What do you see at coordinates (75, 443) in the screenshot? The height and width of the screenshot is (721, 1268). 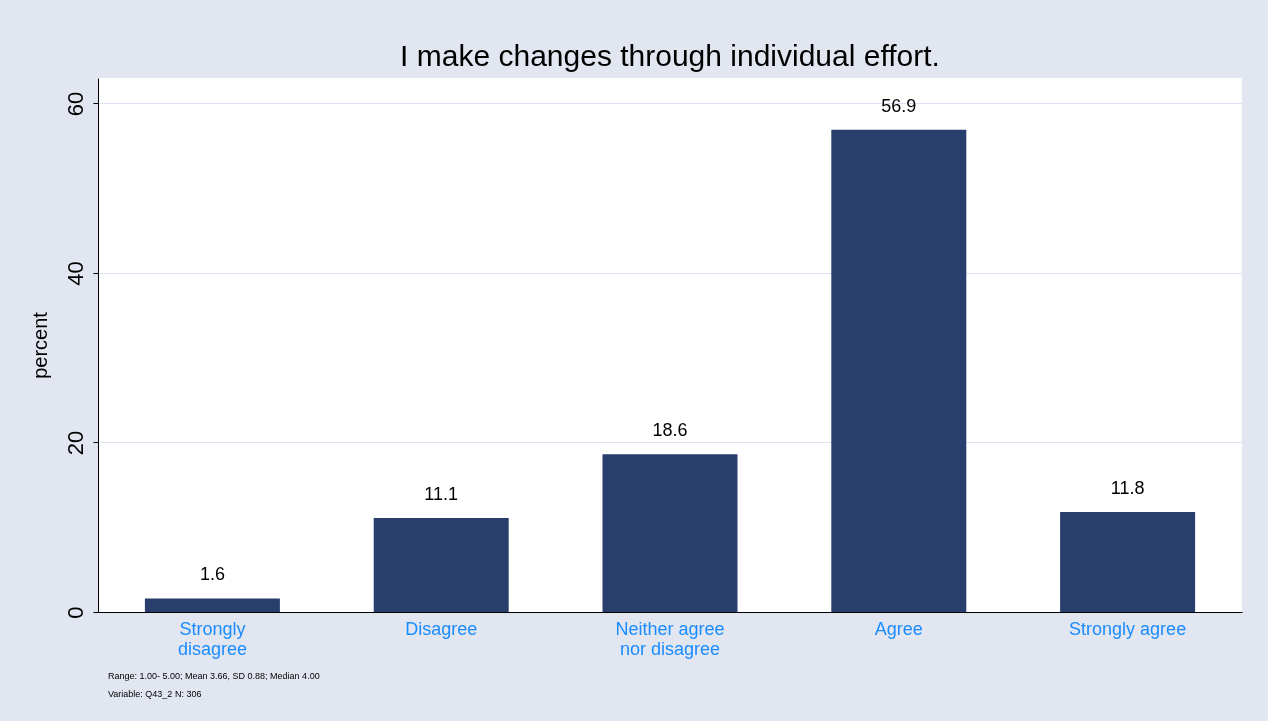 I see `y-tick-label: 20` at bounding box center [75, 443].